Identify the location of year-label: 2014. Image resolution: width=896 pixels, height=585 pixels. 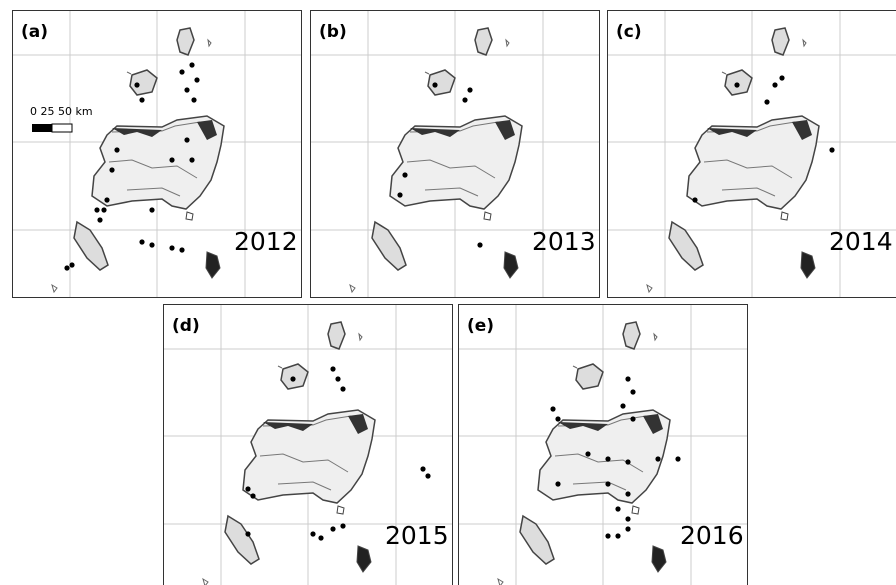
(861, 241).